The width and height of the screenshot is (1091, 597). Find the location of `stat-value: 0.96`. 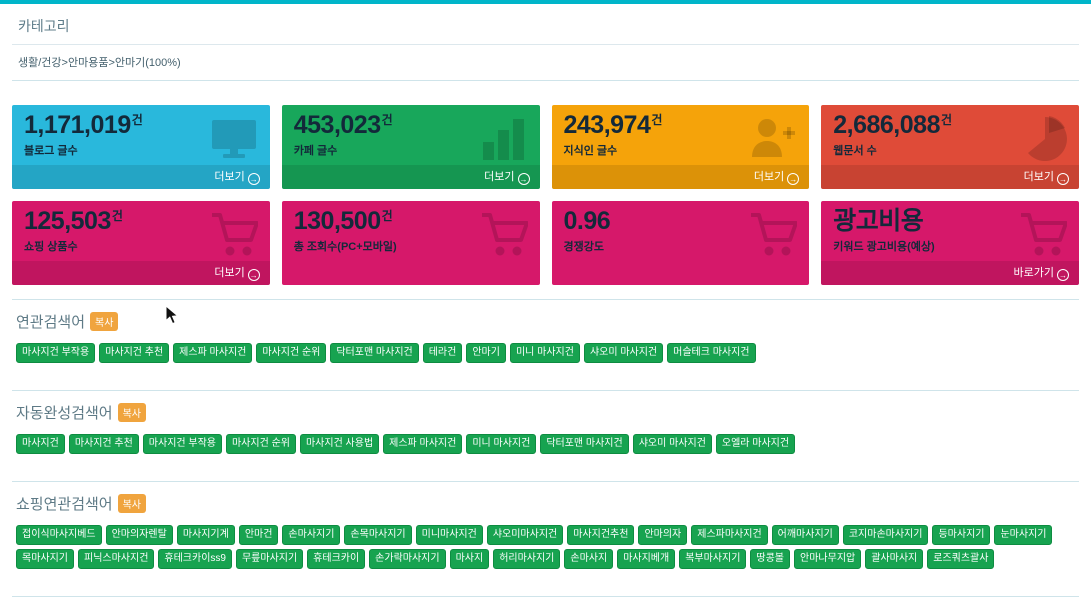

stat-value: 0.96 is located at coordinates (587, 221).